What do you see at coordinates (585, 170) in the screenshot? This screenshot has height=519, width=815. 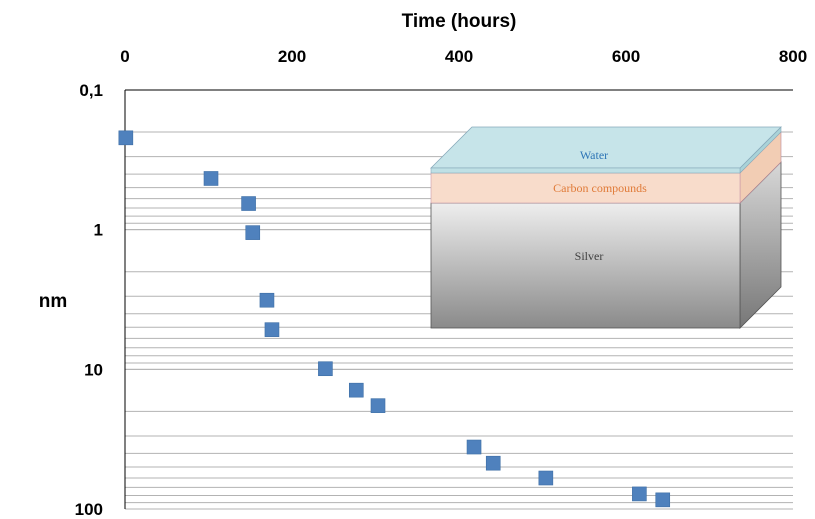 I see `water-layer-front` at bounding box center [585, 170].